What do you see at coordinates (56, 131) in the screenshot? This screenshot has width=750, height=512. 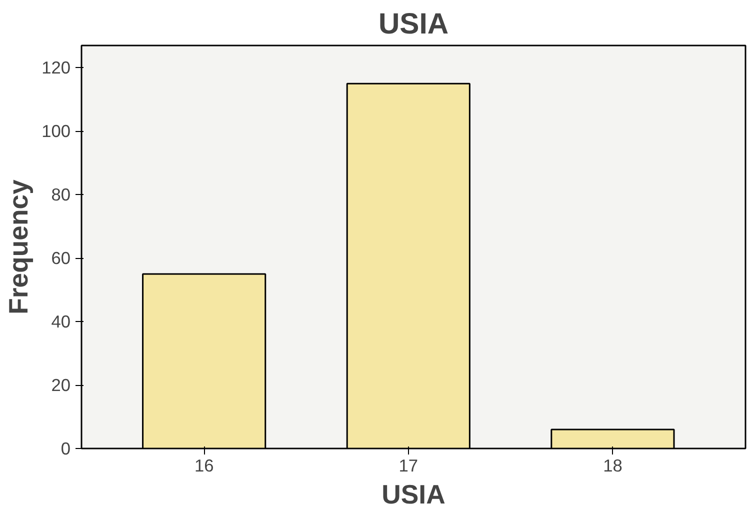 I see `y-tick-label: 100` at bounding box center [56, 131].